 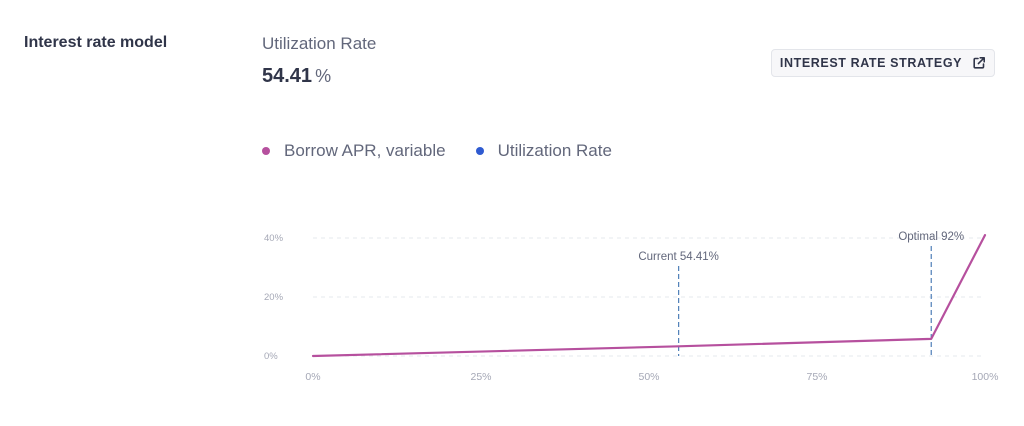 I want to click on external-link-icon, so click(x=979, y=63).